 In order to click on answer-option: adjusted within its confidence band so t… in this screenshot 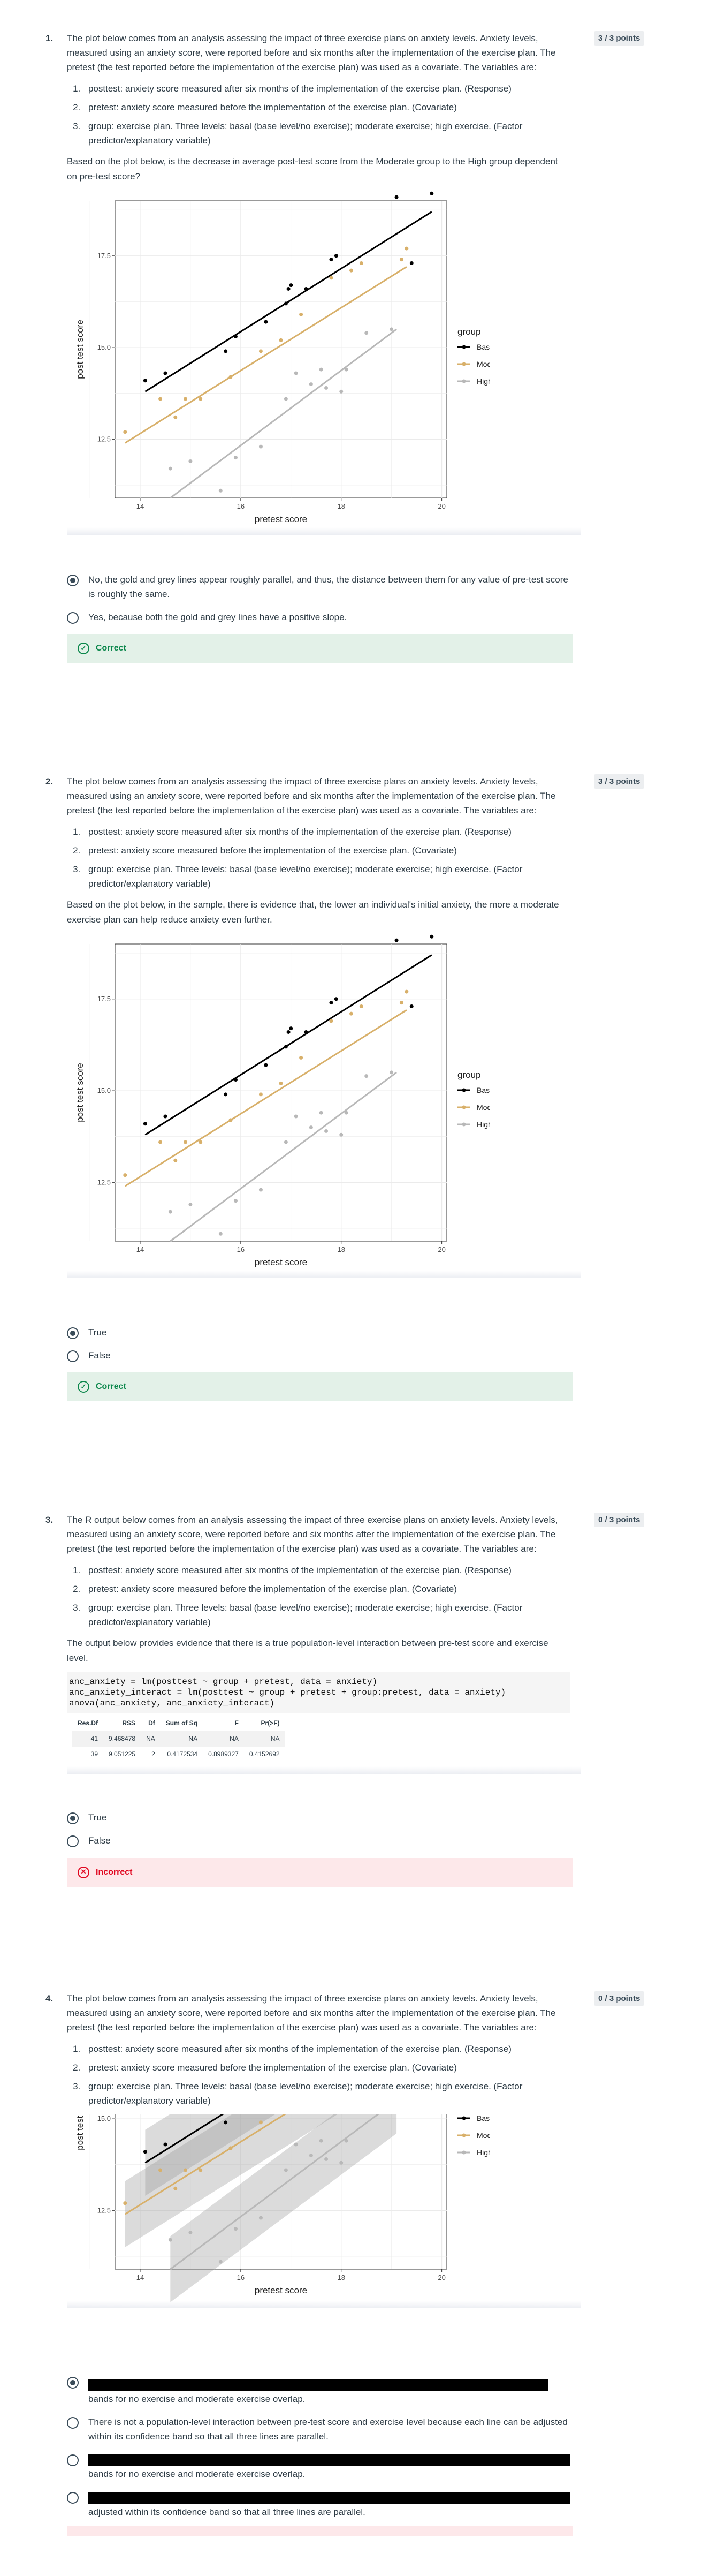, I will do `click(318, 2504)`.